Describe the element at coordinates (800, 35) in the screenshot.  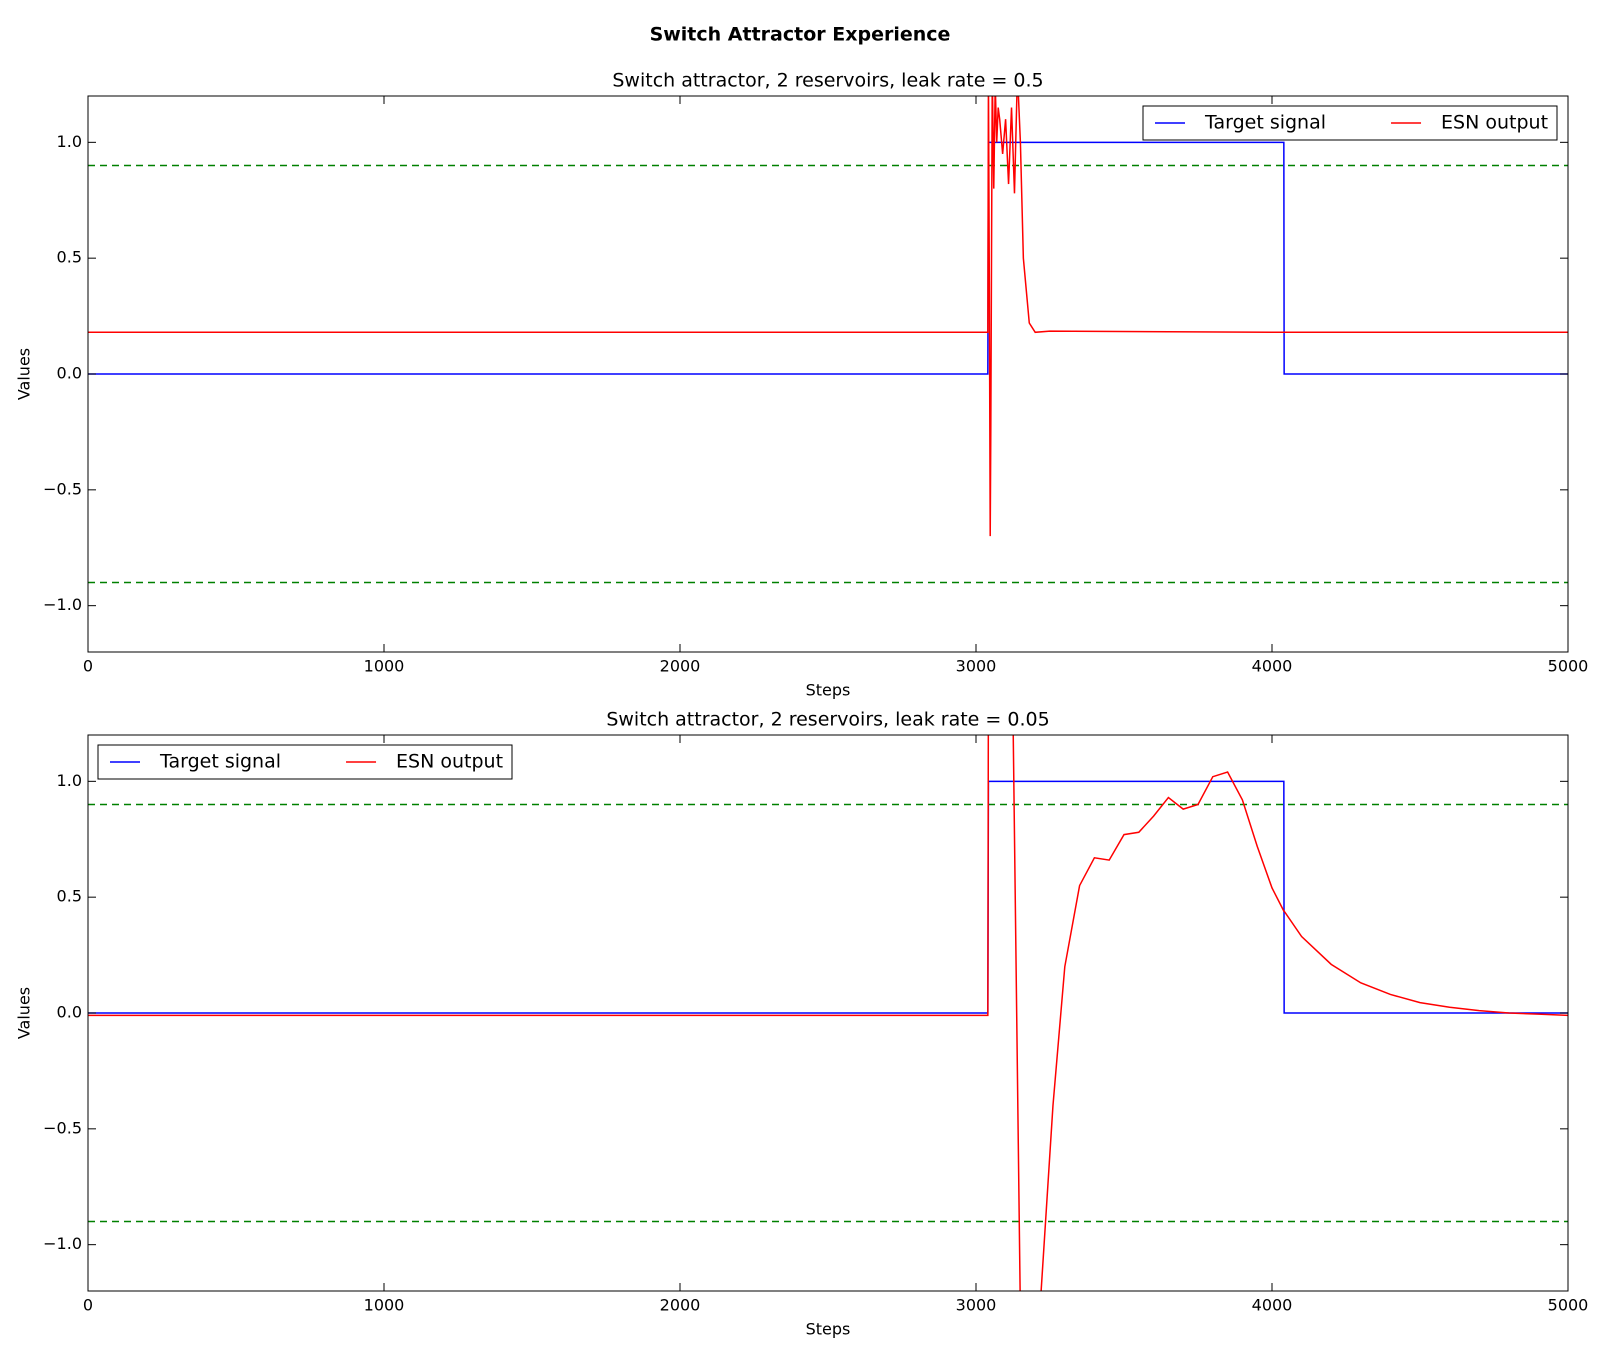
I see `figure-title: Switch Attractor Experience` at that location.